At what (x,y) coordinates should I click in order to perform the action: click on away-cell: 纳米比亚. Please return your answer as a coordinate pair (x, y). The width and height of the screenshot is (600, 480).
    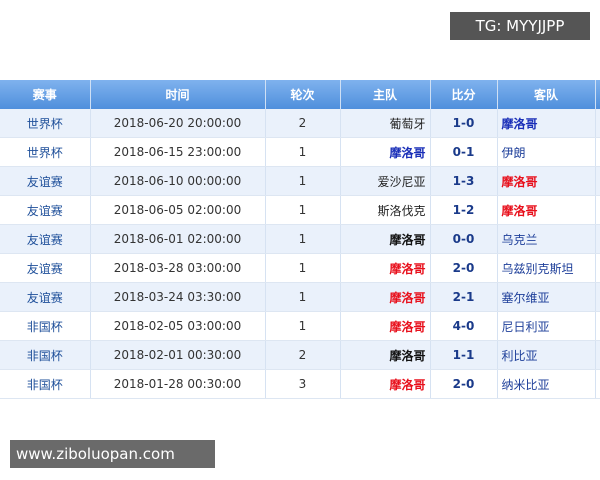
    Looking at the image, I should click on (546, 384).